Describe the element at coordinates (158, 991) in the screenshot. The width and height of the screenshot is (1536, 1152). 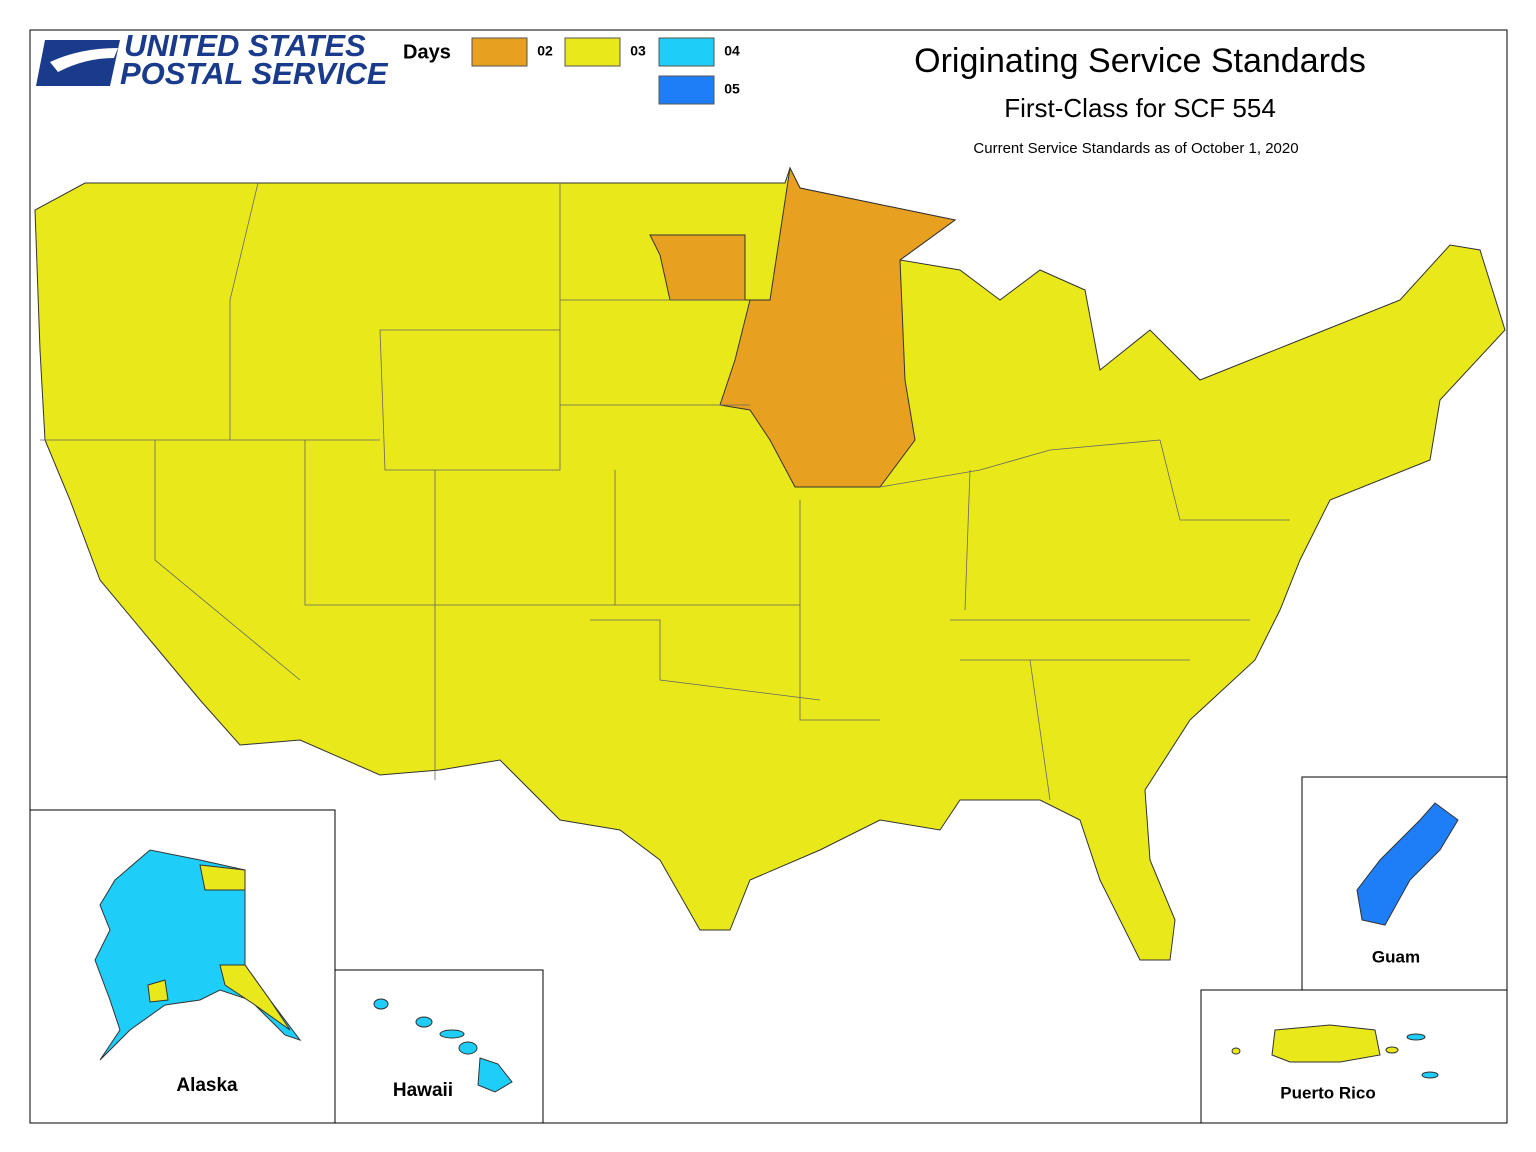
I see `alaska-zone-c` at that location.